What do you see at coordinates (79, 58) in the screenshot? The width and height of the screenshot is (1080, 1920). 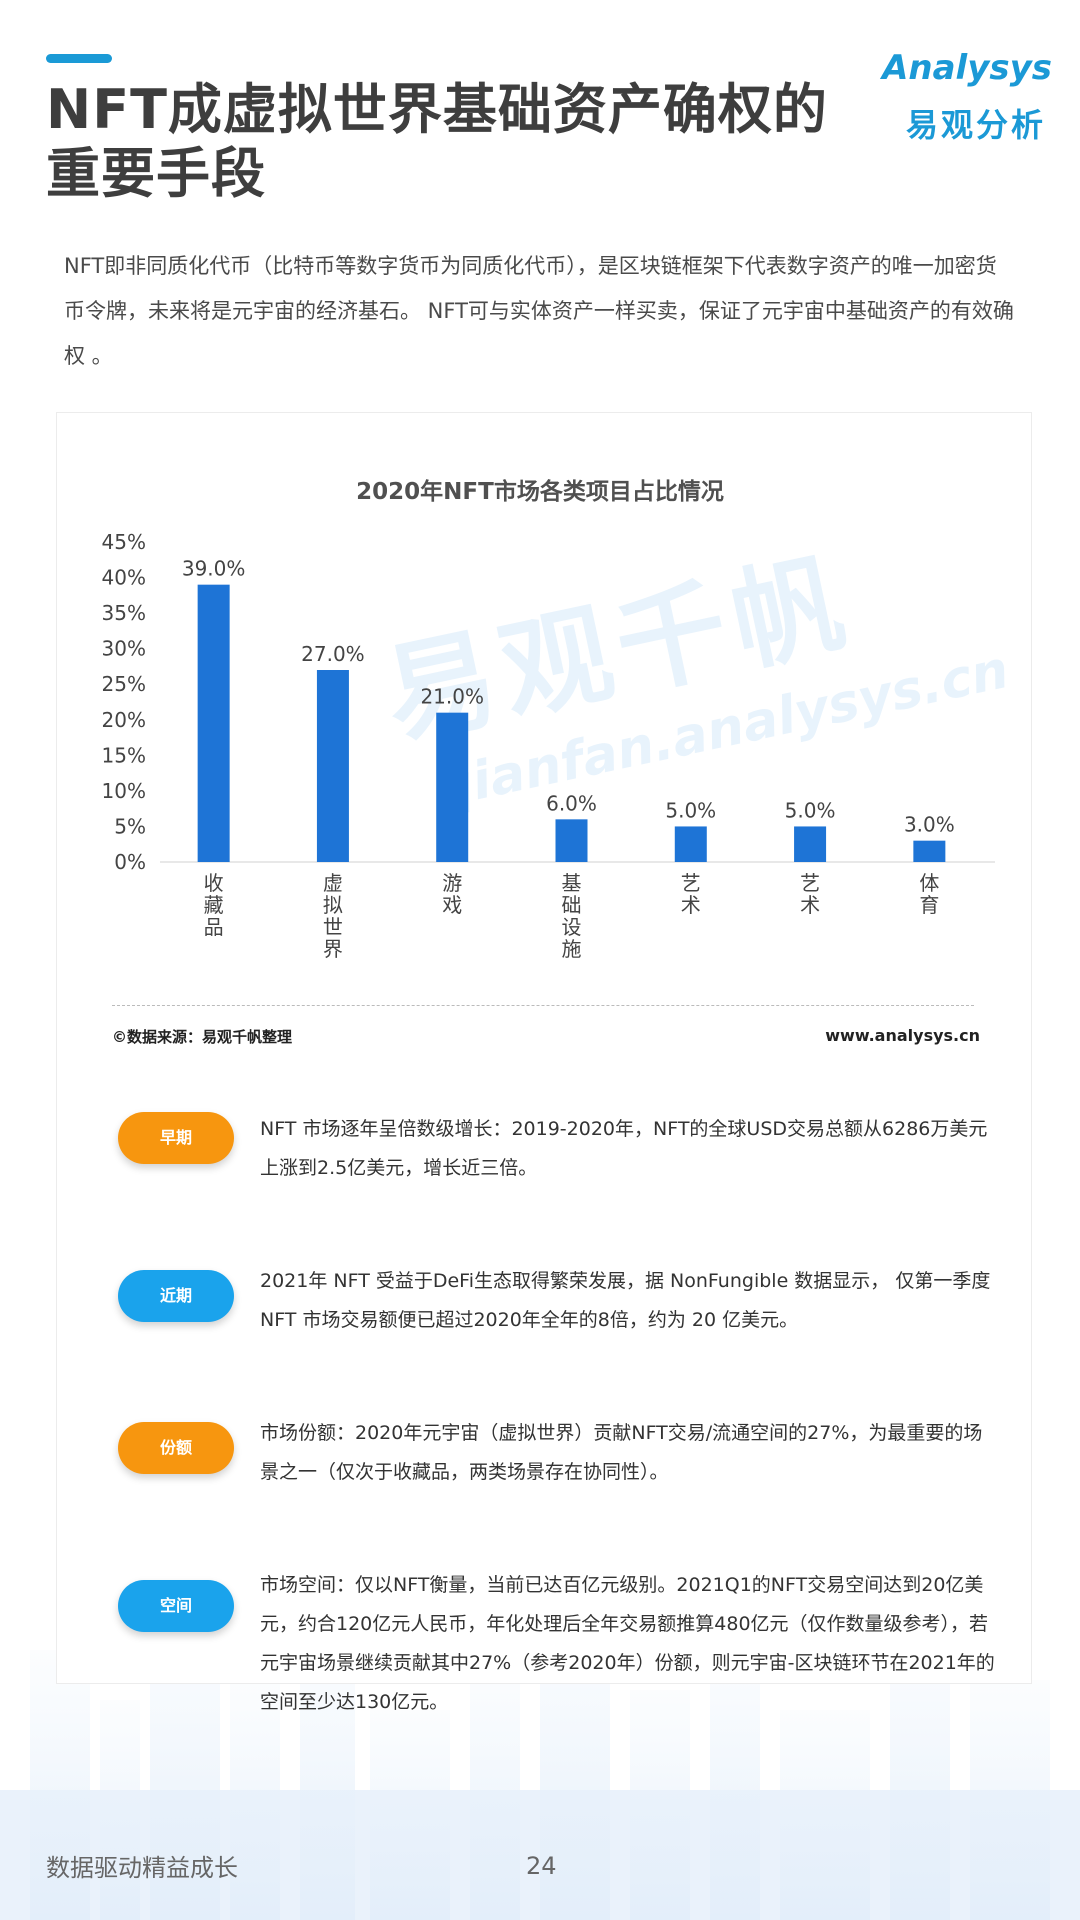 I see `title-accent-bar` at bounding box center [79, 58].